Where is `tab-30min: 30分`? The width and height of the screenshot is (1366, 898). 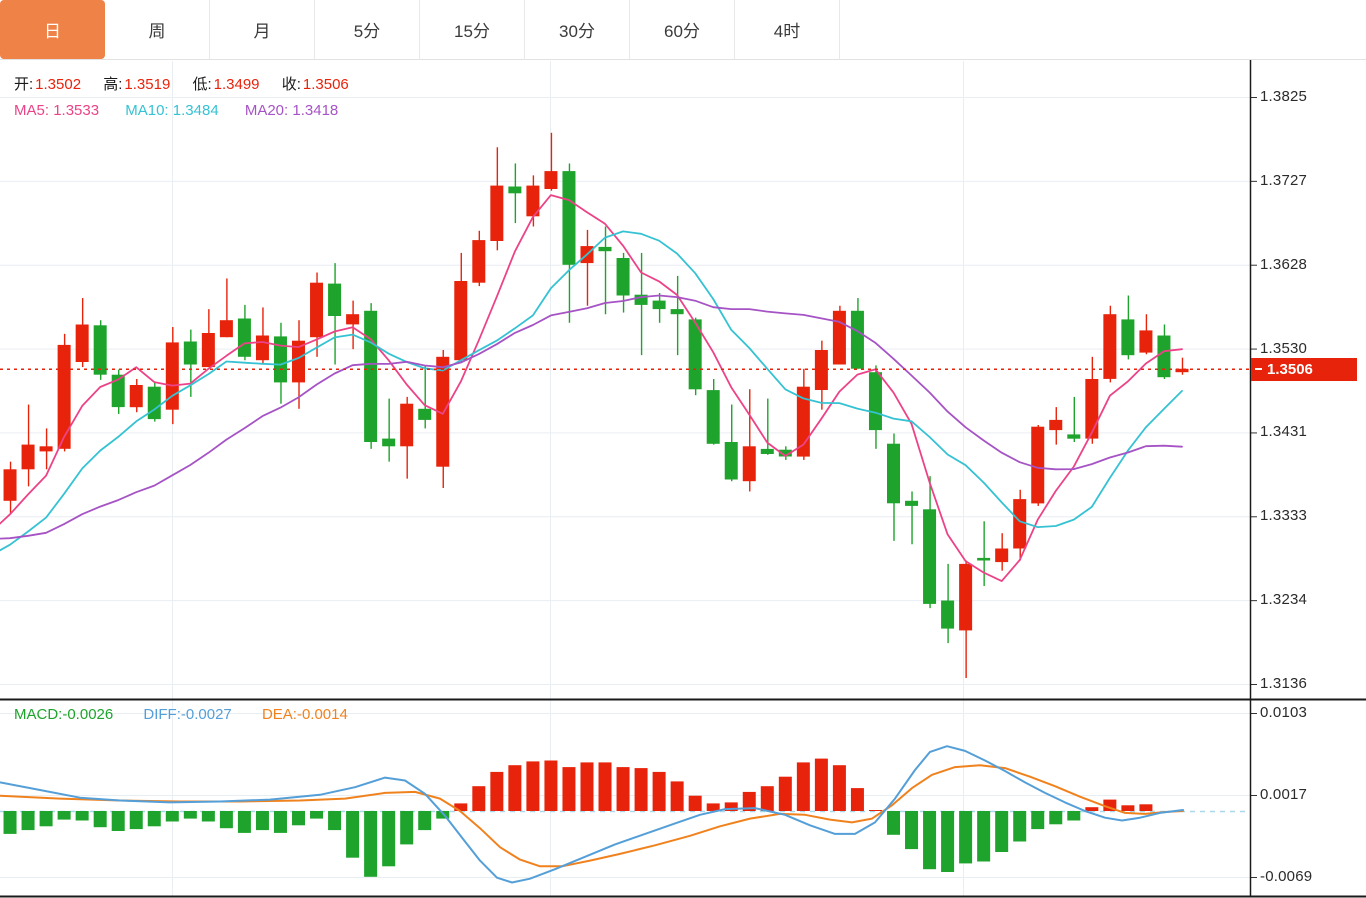
tab-30min: 30分 is located at coordinates (577, 29).